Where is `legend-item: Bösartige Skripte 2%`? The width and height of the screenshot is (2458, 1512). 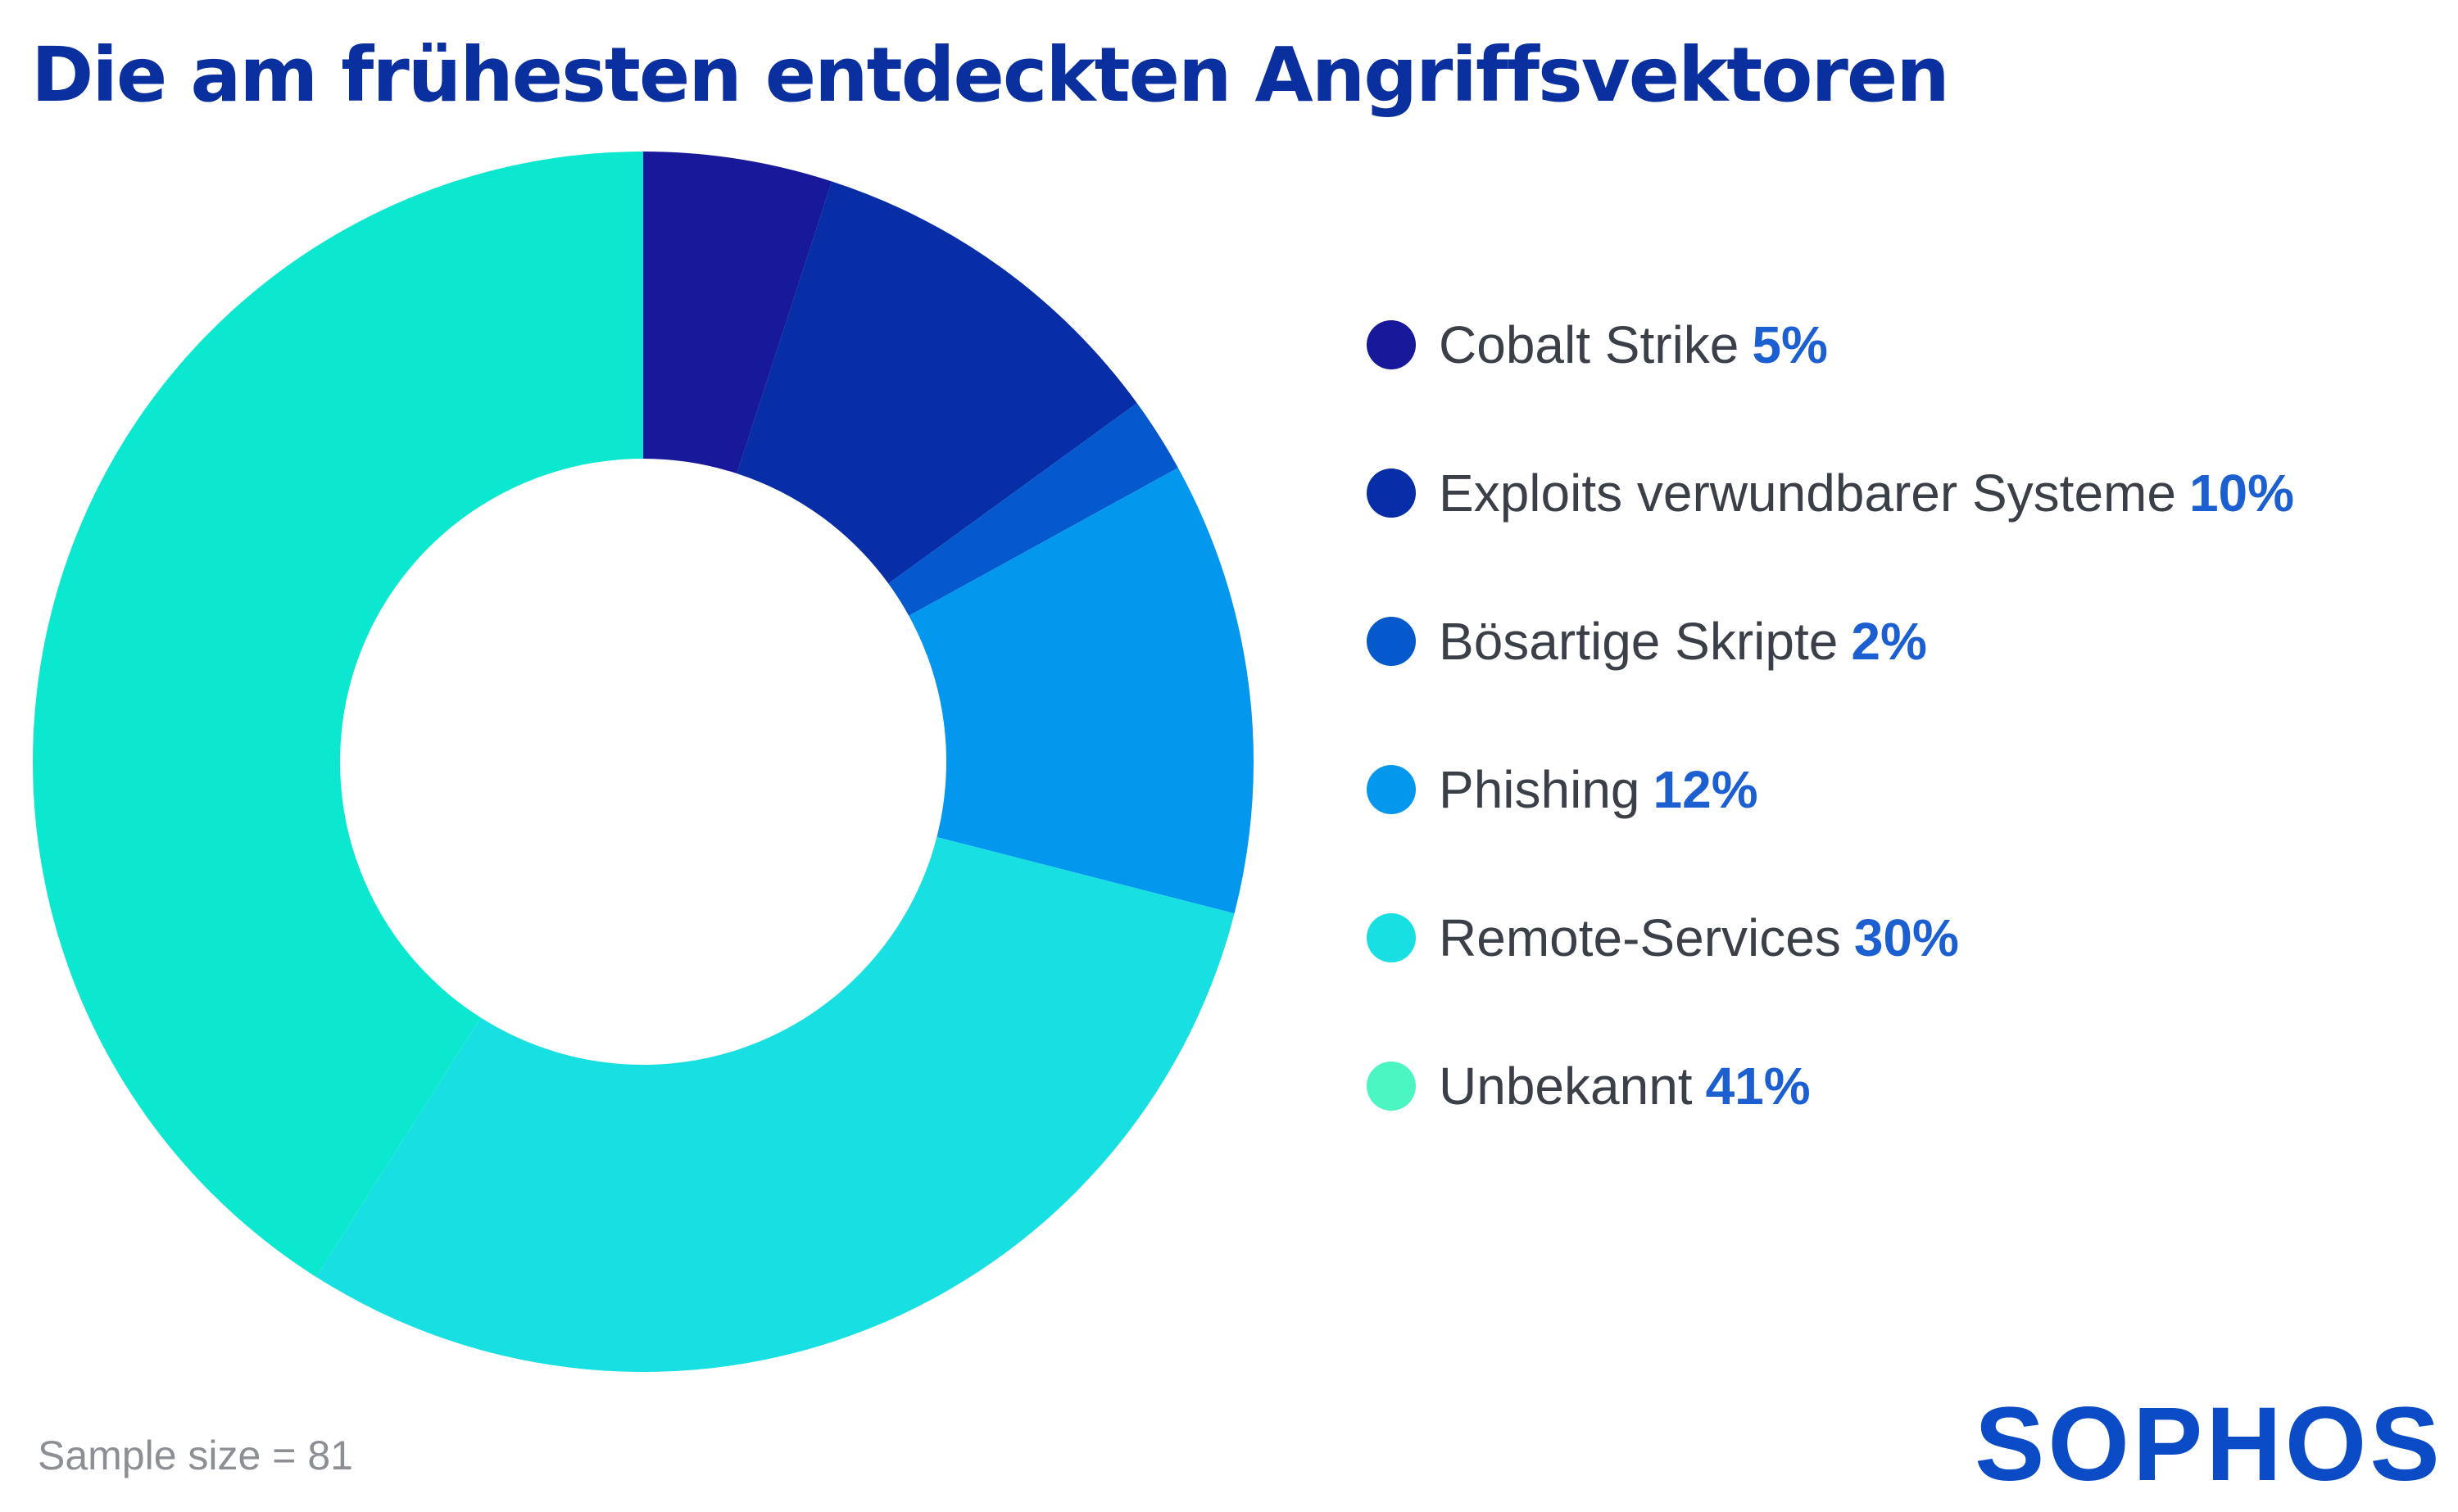 legend-item: Bösartige Skripte 2% is located at coordinates (1830, 641).